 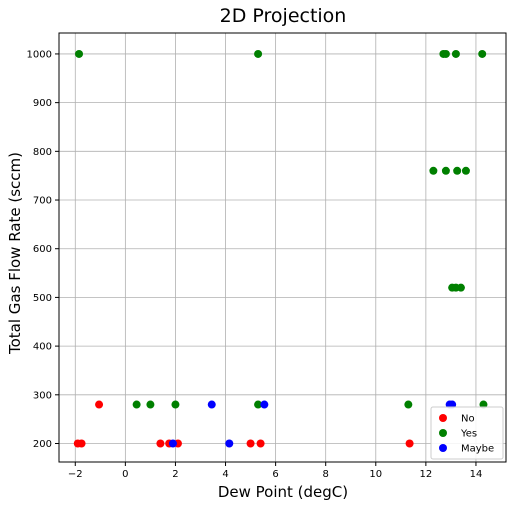 What do you see at coordinates (477, 449) in the screenshot?
I see `legend-label: Maybe` at bounding box center [477, 449].